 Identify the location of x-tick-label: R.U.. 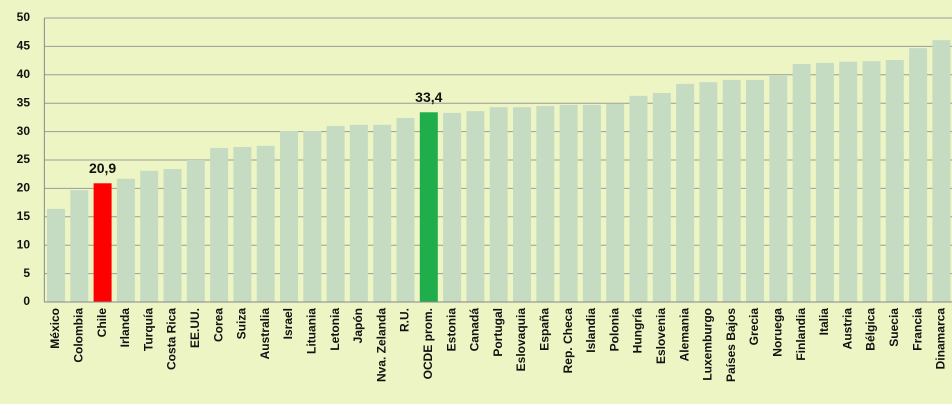
(405, 320).